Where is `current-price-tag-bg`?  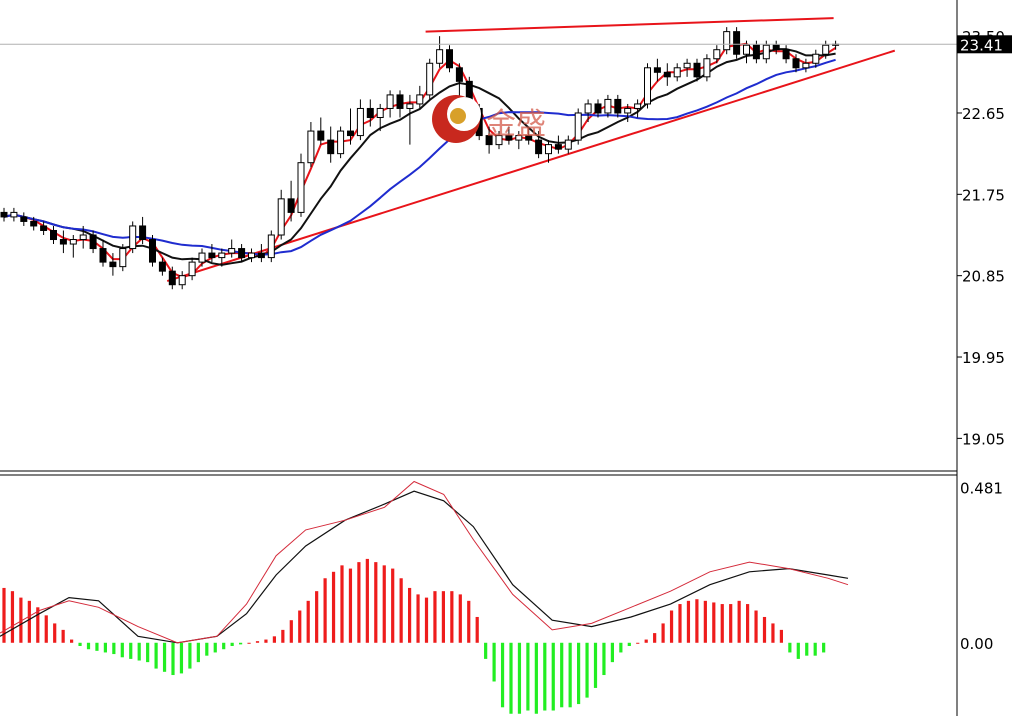
current-price-tag-bg is located at coordinates (984, 44).